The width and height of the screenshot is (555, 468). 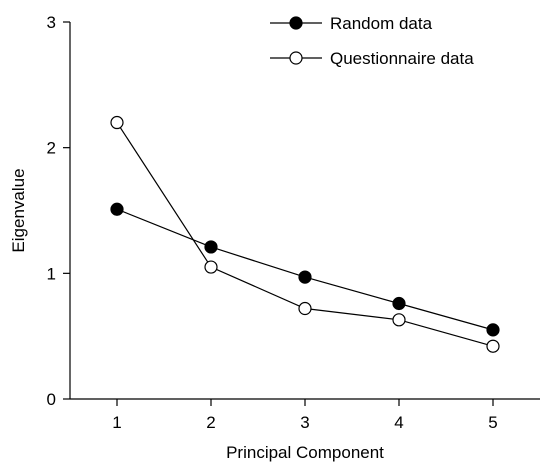 What do you see at coordinates (296, 58) in the screenshot?
I see `legend-marker-questionnaire-data` at bounding box center [296, 58].